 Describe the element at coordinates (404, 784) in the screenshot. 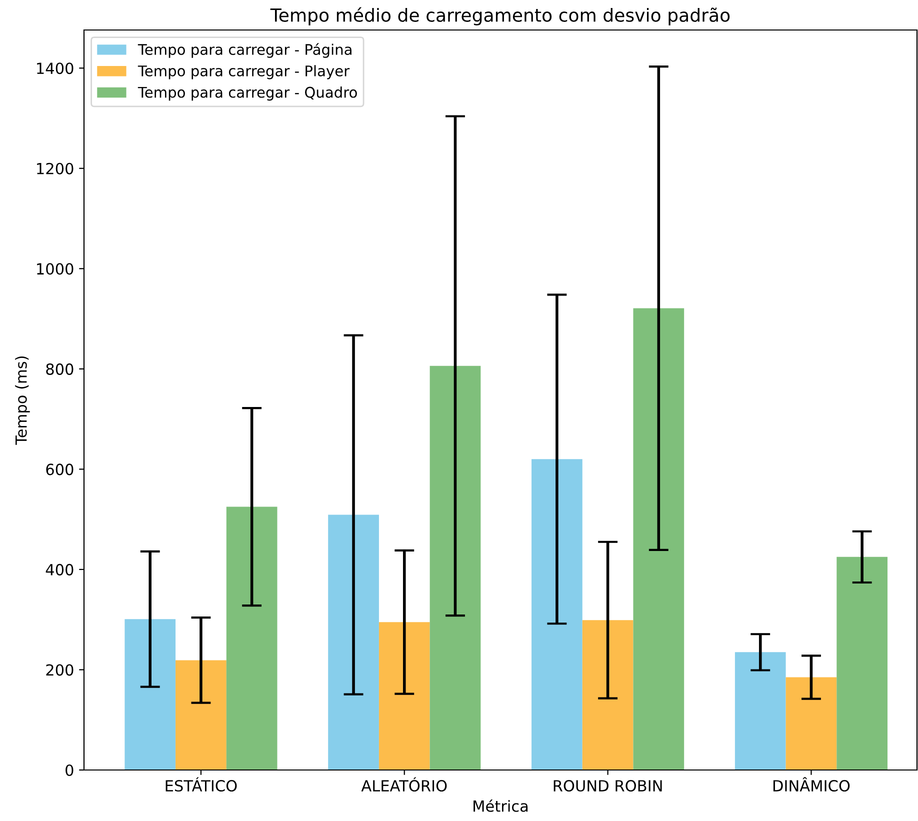

I see `x-tick-label: ALEATÓRIO` at that location.